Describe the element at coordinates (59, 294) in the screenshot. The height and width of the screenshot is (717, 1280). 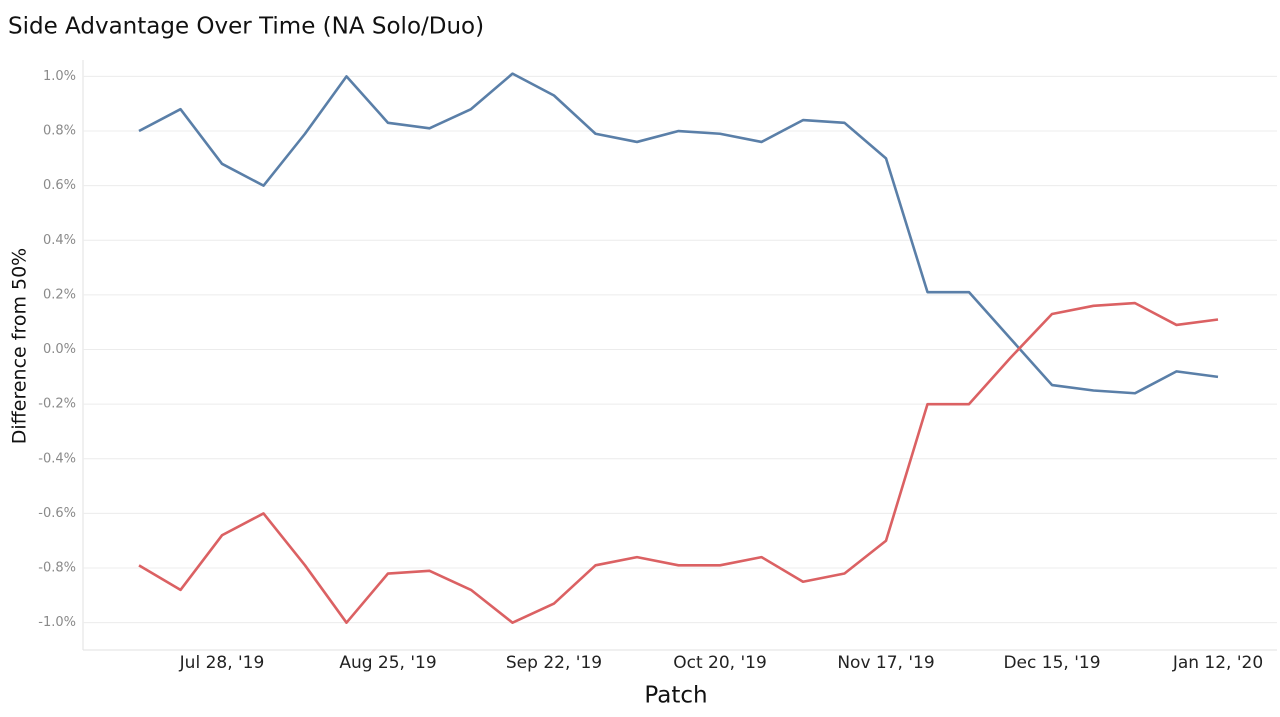
I see `y-tick-label: 0.2%` at that location.